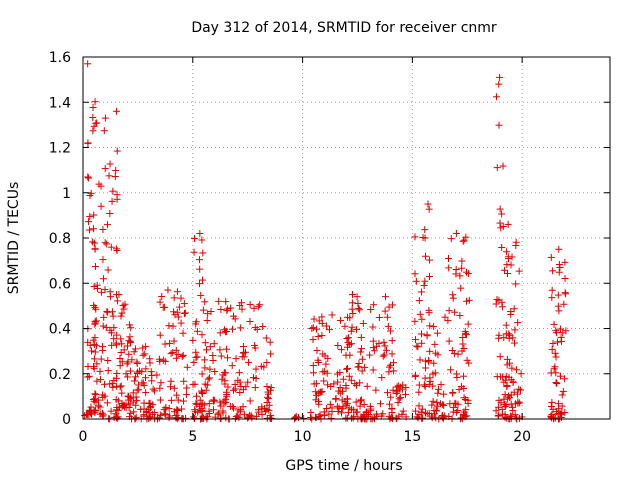  What do you see at coordinates (522, 437) in the screenshot?
I see `x-tick-label: 20` at bounding box center [522, 437].